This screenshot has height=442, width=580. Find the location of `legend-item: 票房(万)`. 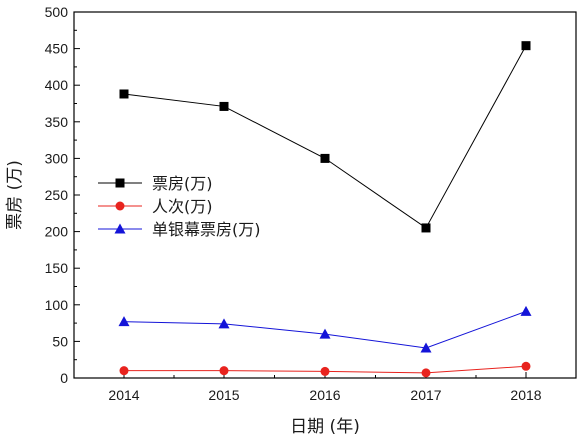

legend-item: 票房(万) is located at coordinates (155, 183).